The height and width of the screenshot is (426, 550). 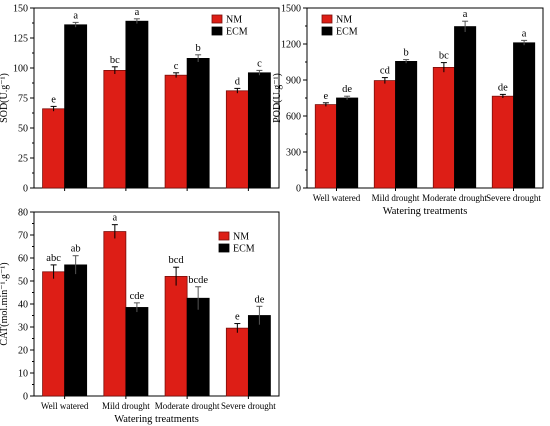 What do you see at coordinates (291, 9) in the screenshot?
I see `y-tick-label: 1500` at bounding box center [291, 9].